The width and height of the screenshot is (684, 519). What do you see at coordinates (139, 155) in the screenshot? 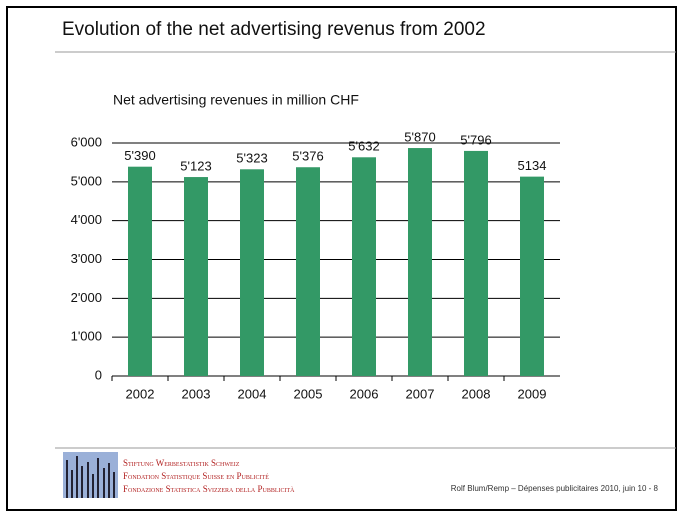
I see `value-label: 5'390` at bounding box center [139, 155].